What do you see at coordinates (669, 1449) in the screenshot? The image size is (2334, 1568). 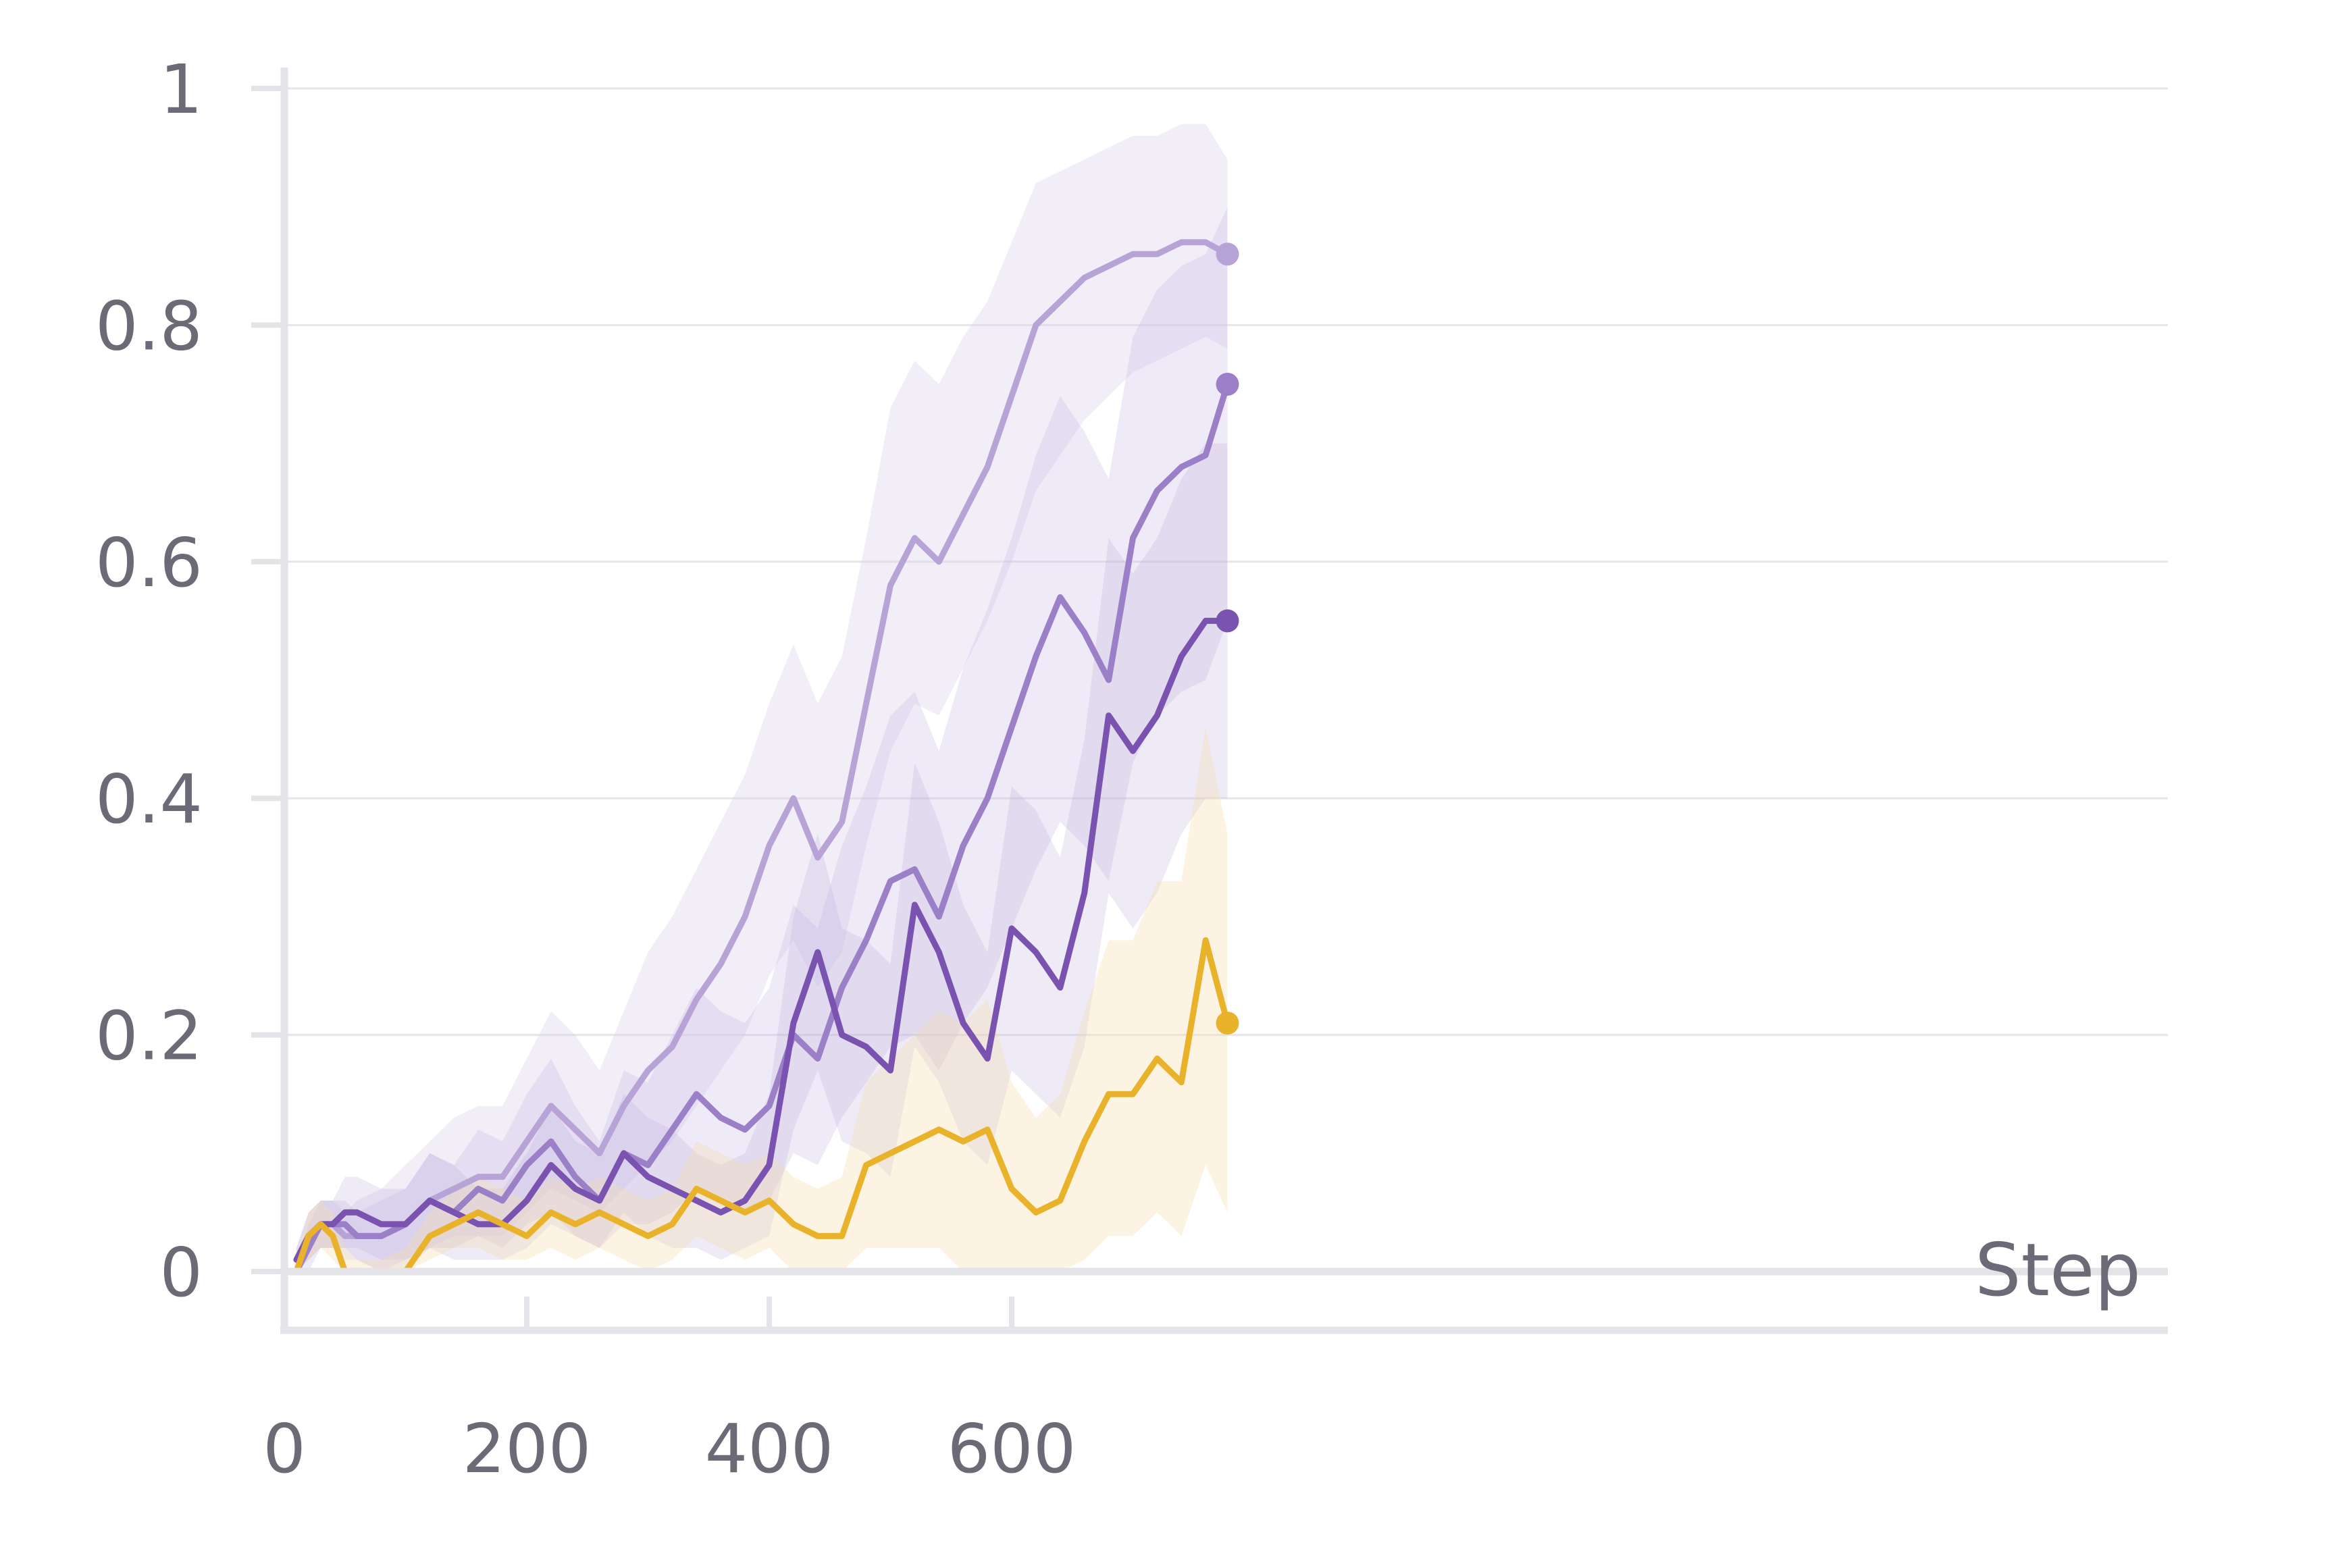 I see `x-tick-labels: 0 200 400 600` at bounding box center [669, 1449].